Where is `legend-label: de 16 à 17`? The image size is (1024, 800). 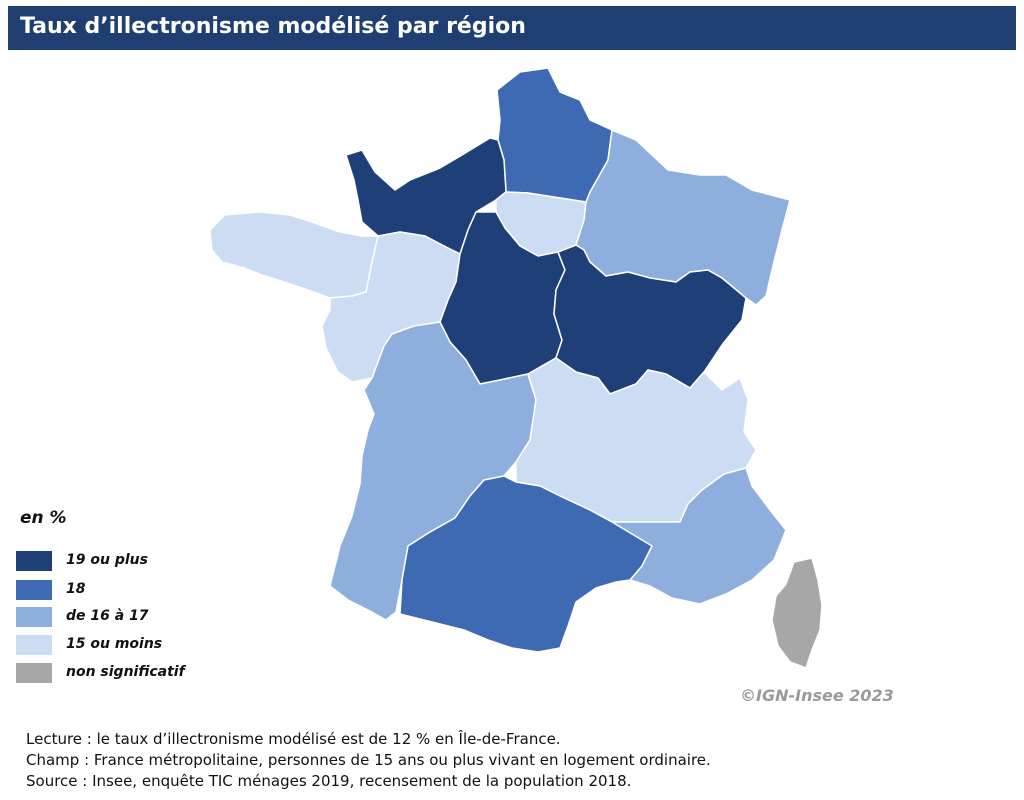
legend-label: de 16 à 17 is located at coordinates (107, 616).